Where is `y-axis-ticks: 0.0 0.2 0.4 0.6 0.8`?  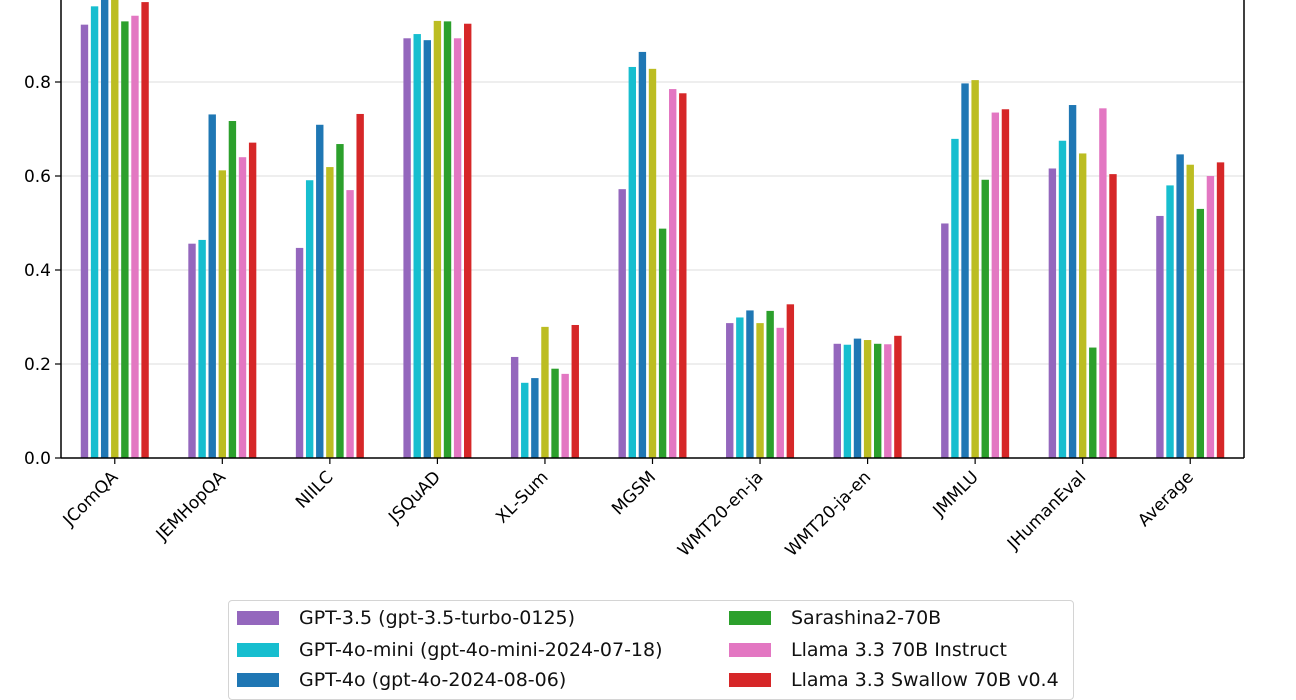 y-axis-ticks: 0.0 0.2 0.4 0.6 0.8 is located at coordinates (42, 271).